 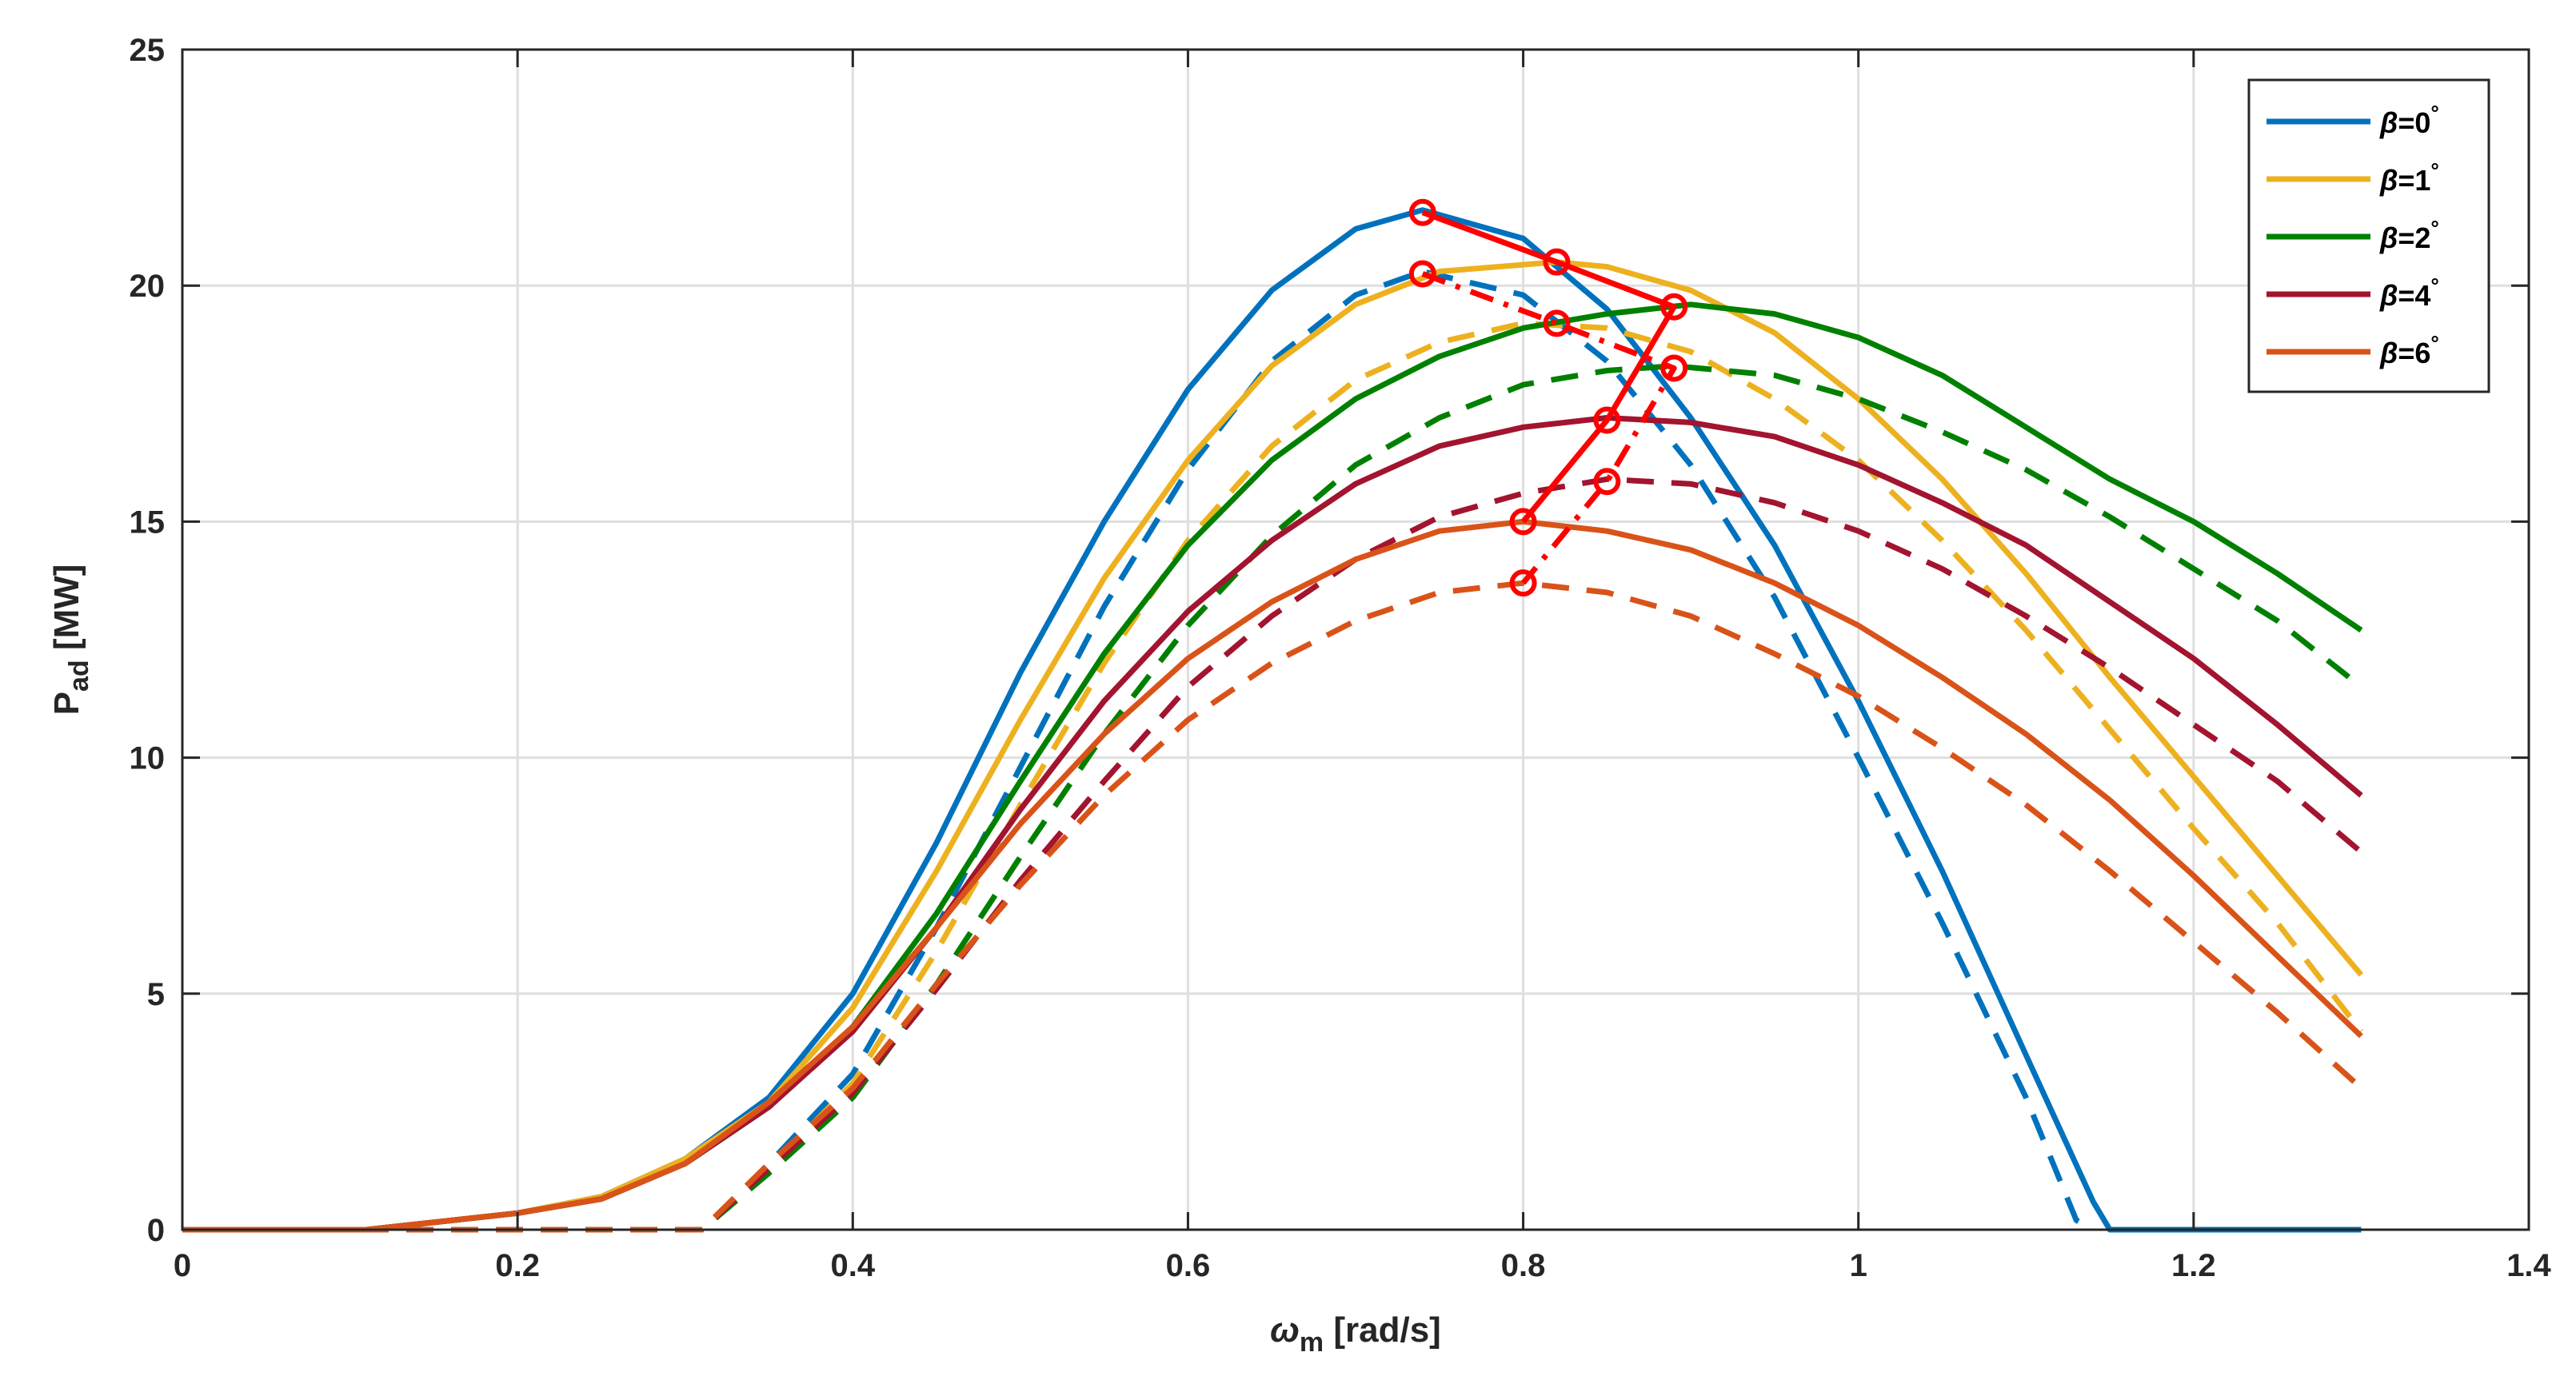 I want to click on y-tick-label: 25, so click(x=148, y=50).